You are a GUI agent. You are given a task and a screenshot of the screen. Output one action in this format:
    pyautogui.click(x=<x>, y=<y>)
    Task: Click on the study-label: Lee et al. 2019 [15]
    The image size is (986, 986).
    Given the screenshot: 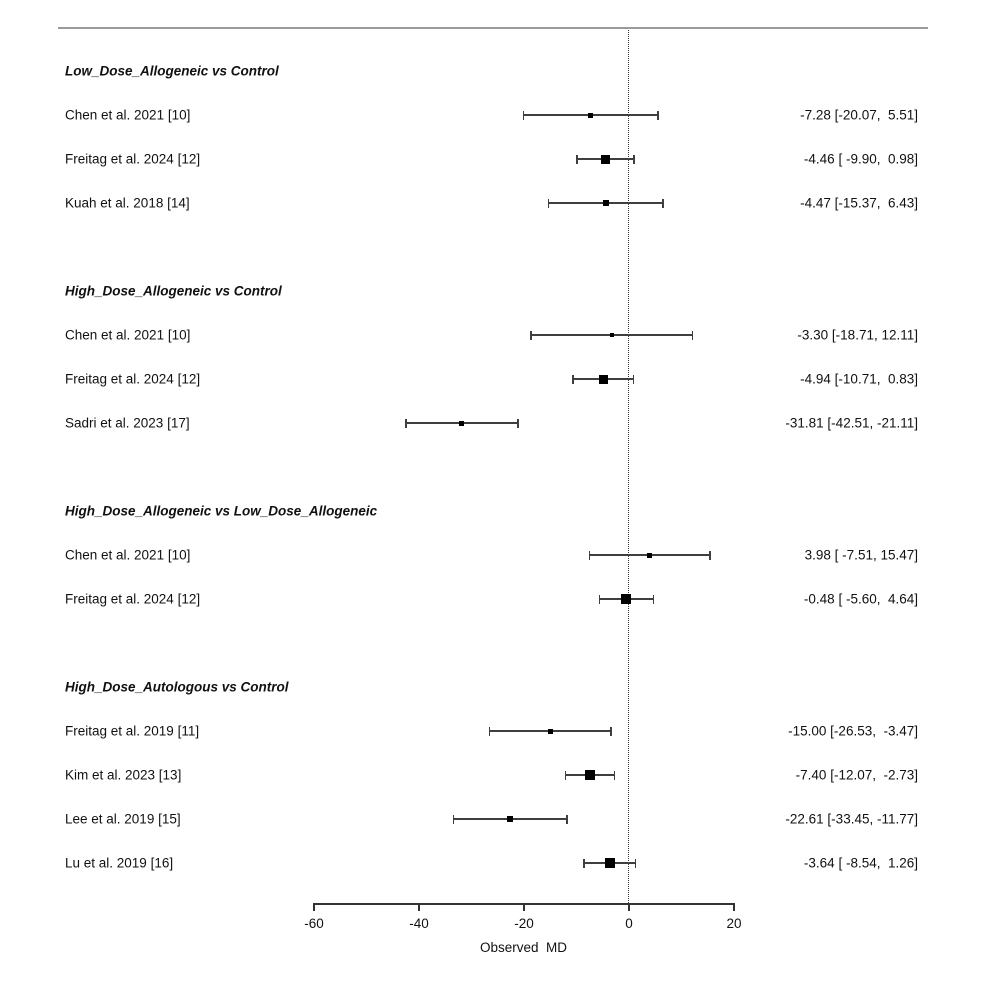 What is the action you would take?
    pyautogui.click(x=123, y=819)
    